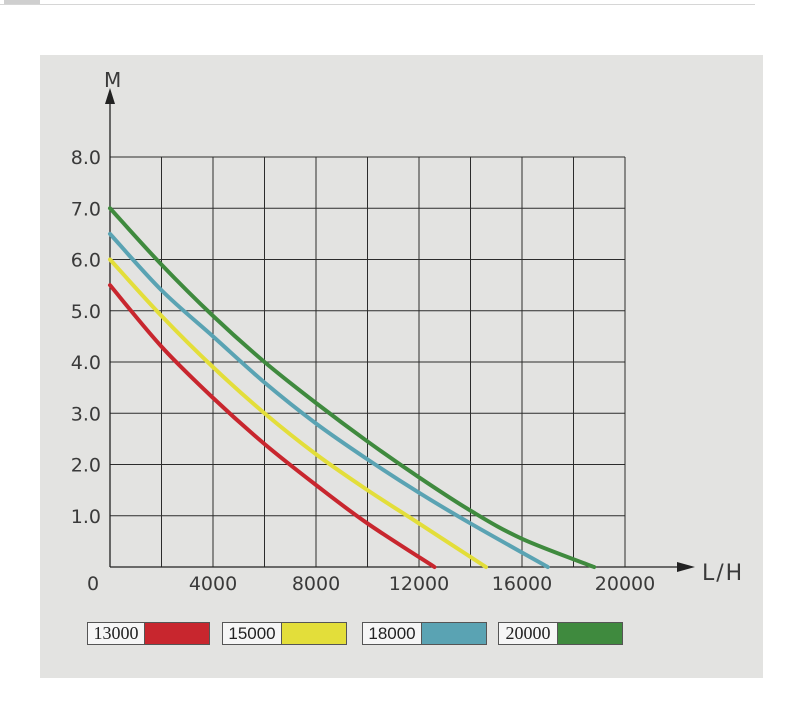  I want to click on y-tick-label: 6.0, so click(86, 261).